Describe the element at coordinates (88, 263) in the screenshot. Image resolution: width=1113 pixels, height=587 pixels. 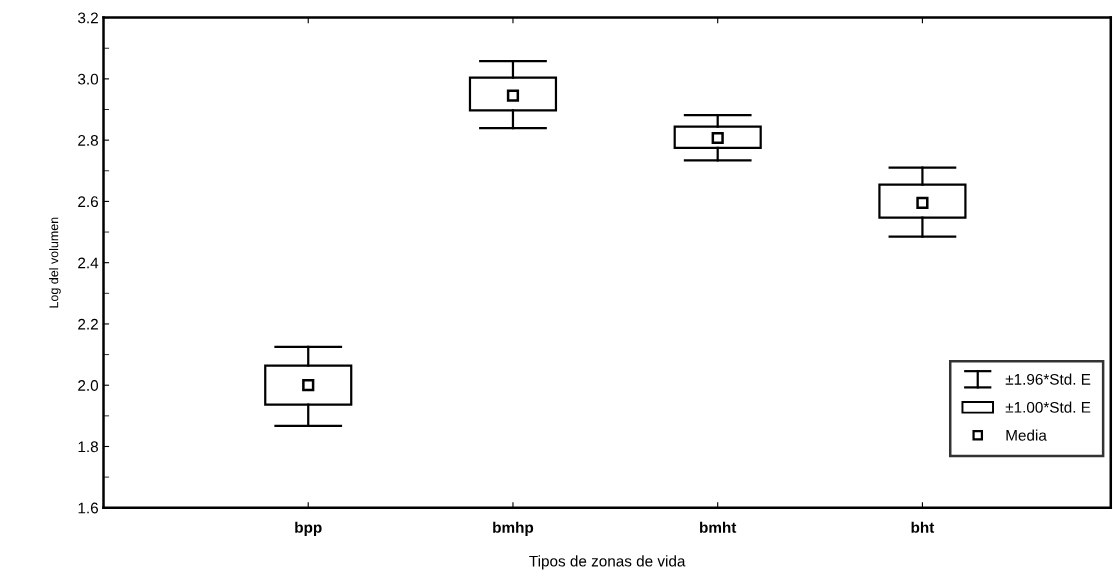
I see `y-tick-label: 2.4` at that location.